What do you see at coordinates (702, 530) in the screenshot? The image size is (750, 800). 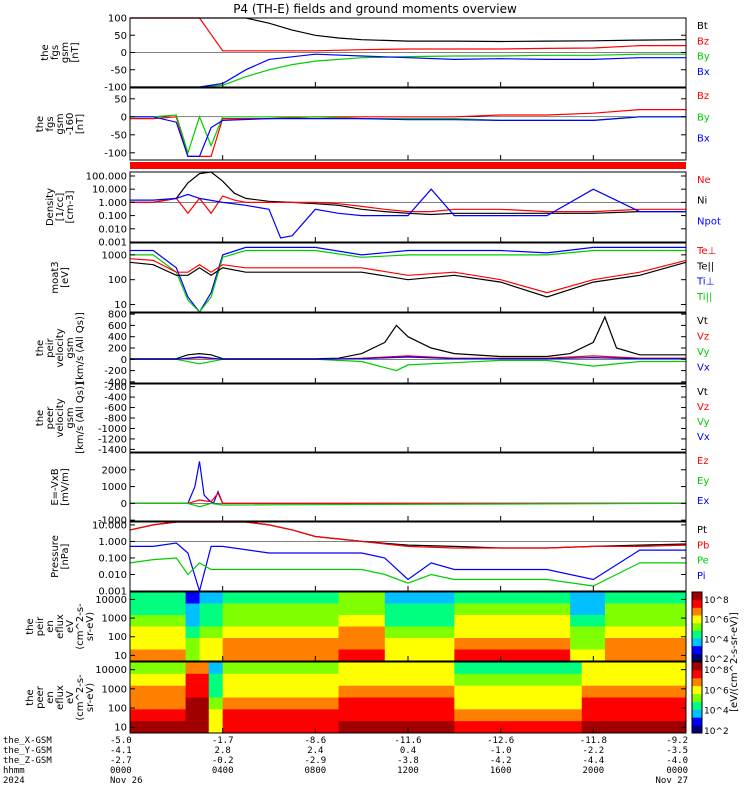 I see `legend-entry-Pt: Pt` at bounding box center [702, 530].